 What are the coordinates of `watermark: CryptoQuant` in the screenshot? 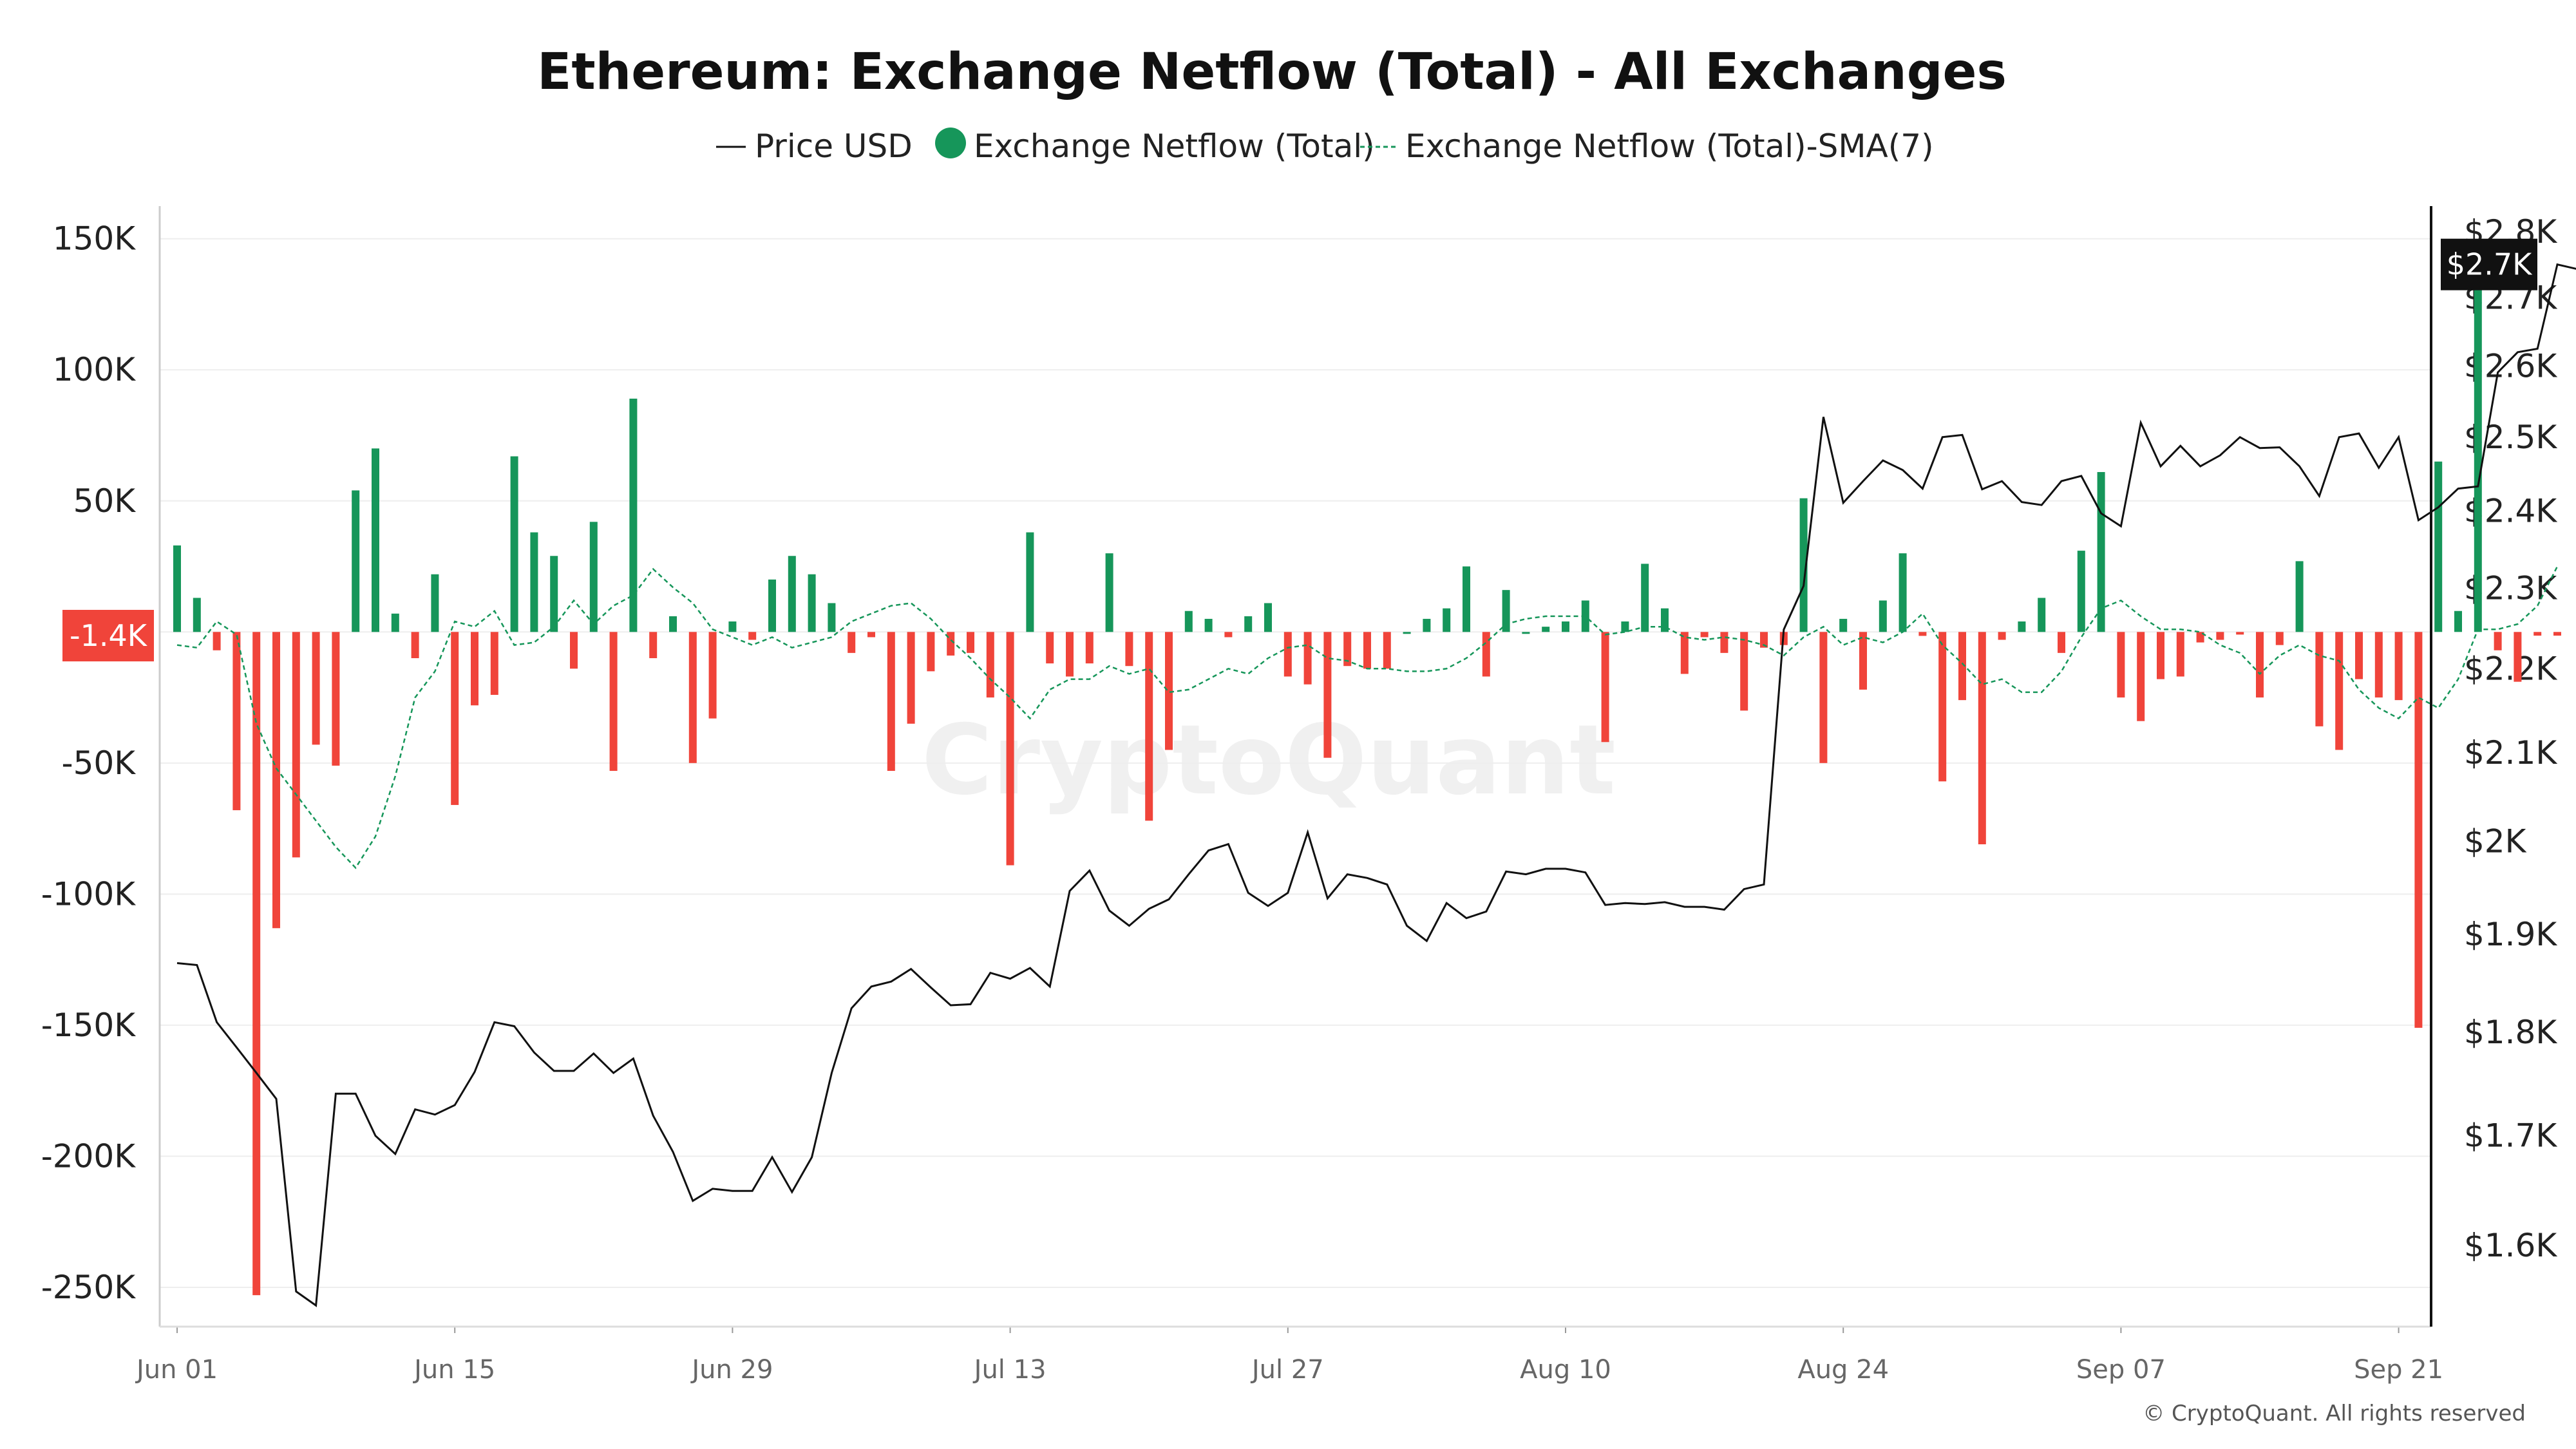 It's located at (1269, 761).